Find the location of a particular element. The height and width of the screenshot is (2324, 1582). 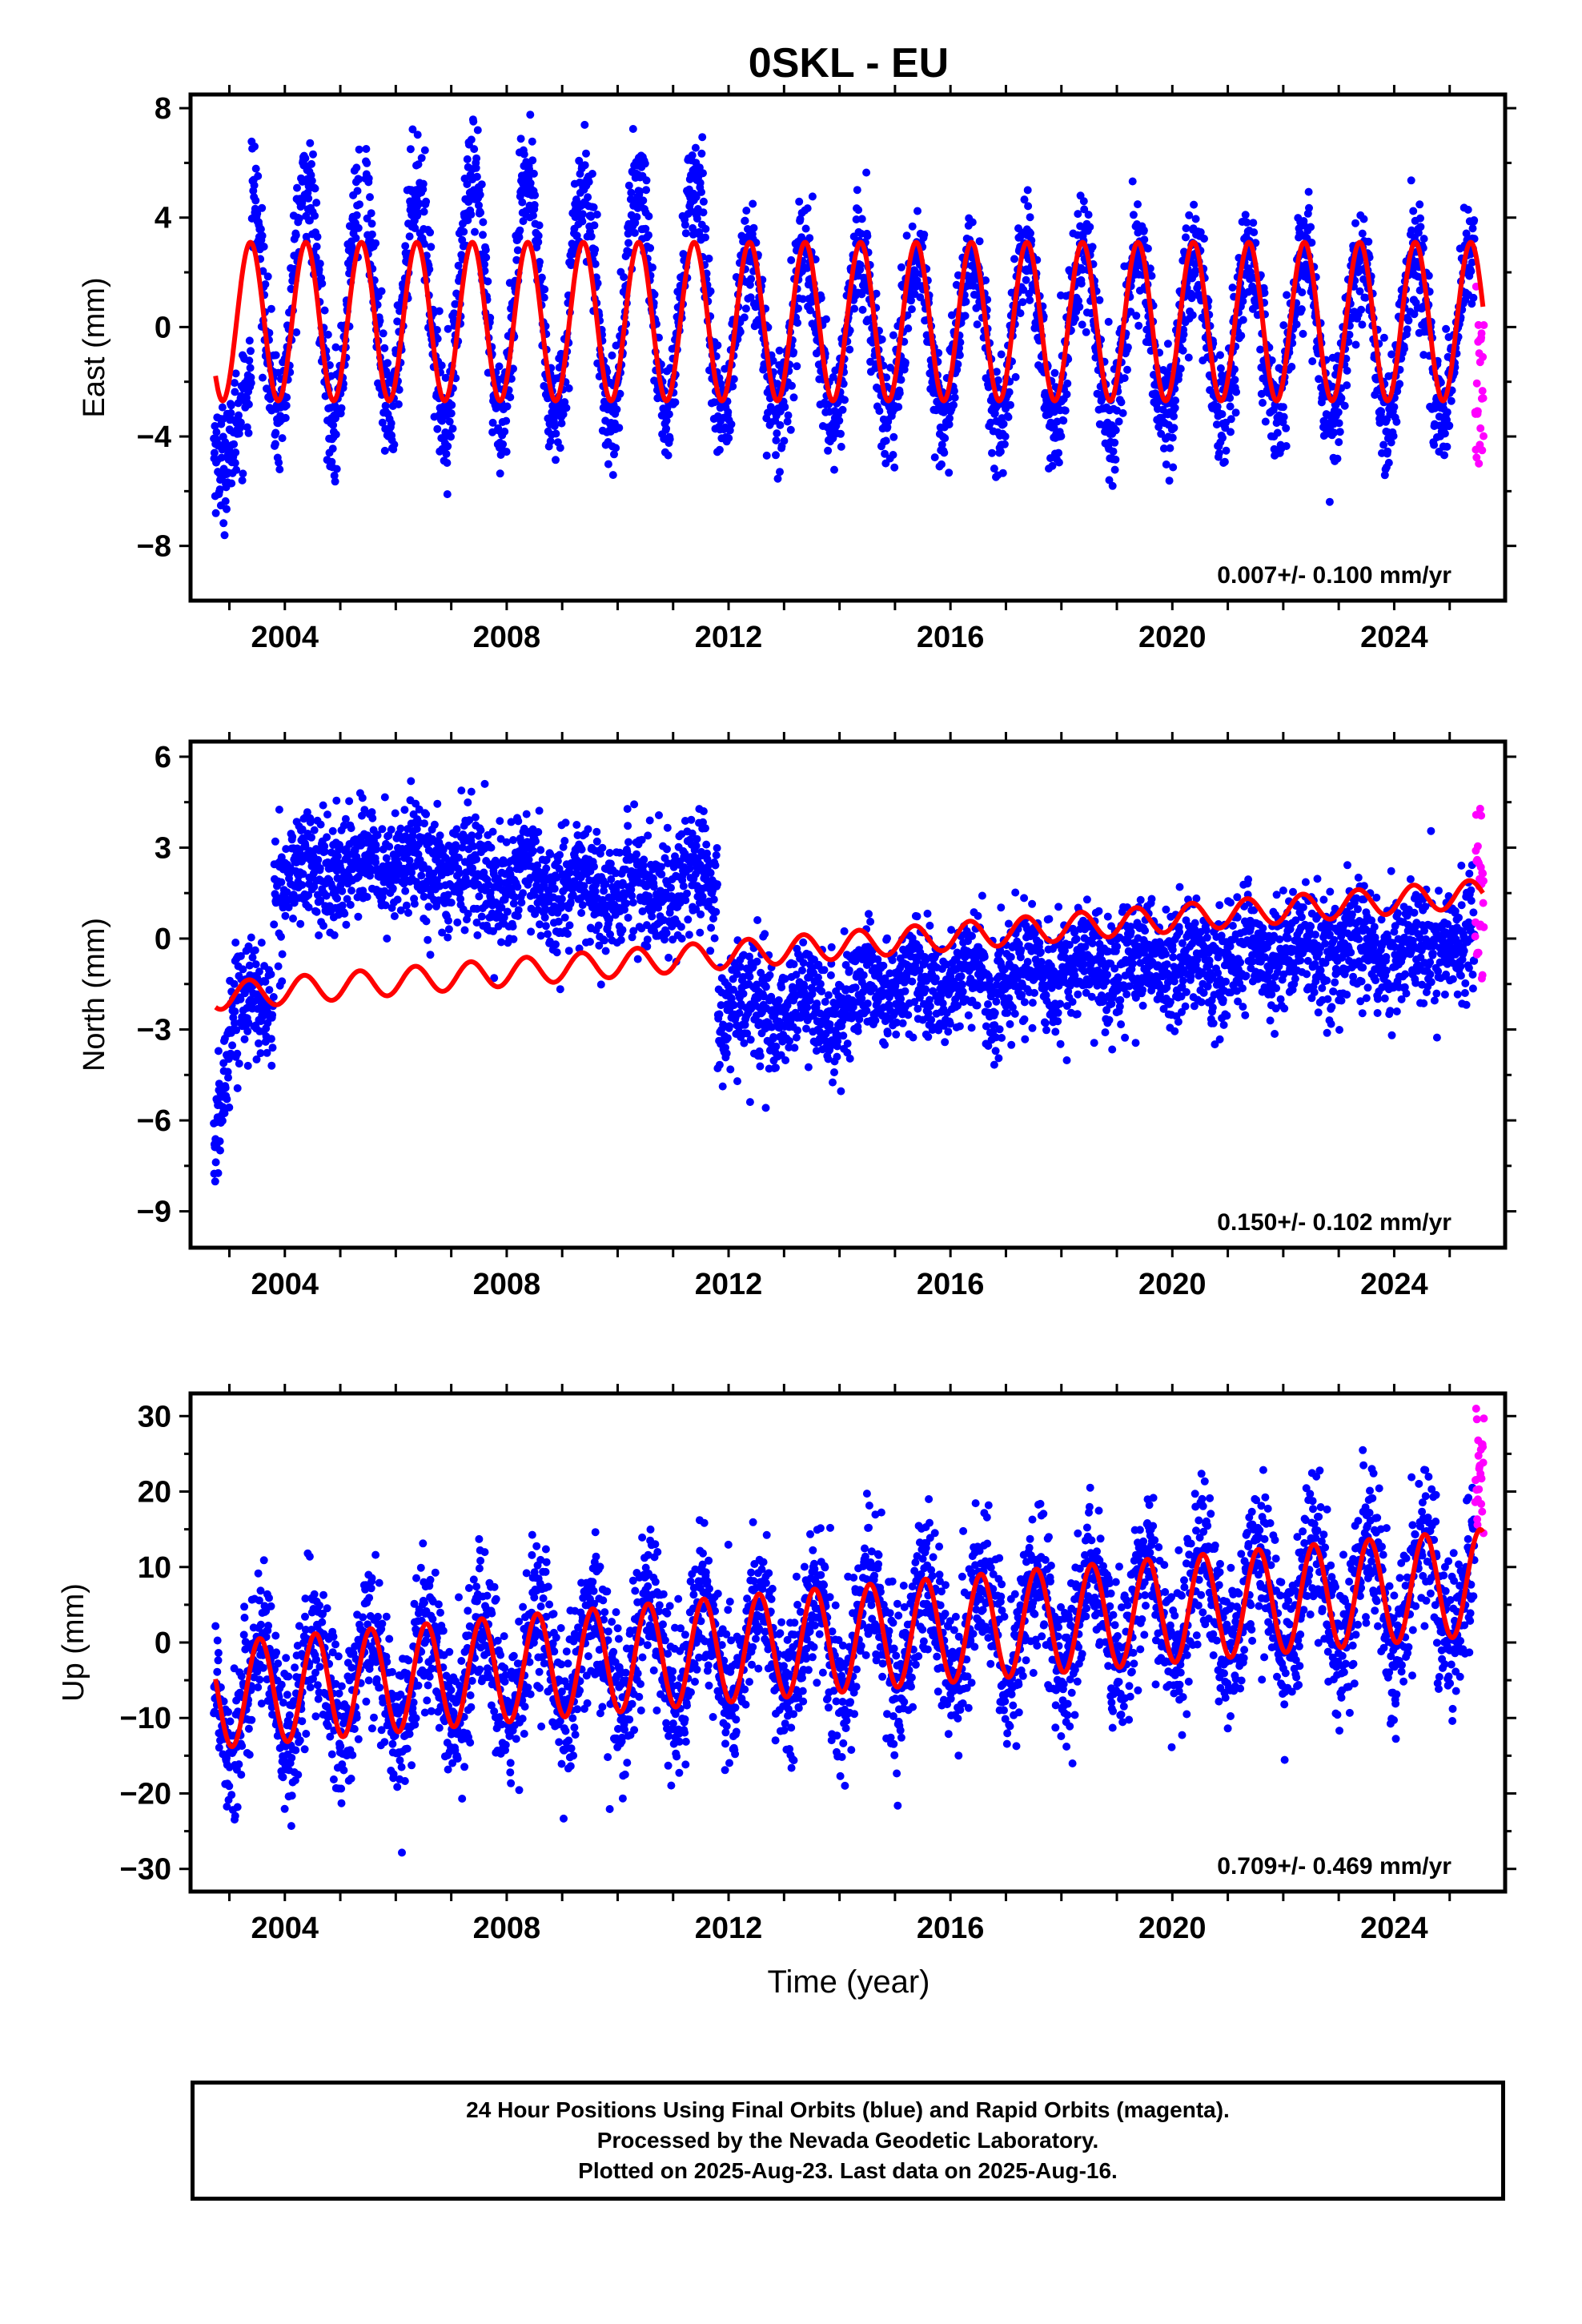

y-tick-label: 4 is located at coordinates (163, 218).